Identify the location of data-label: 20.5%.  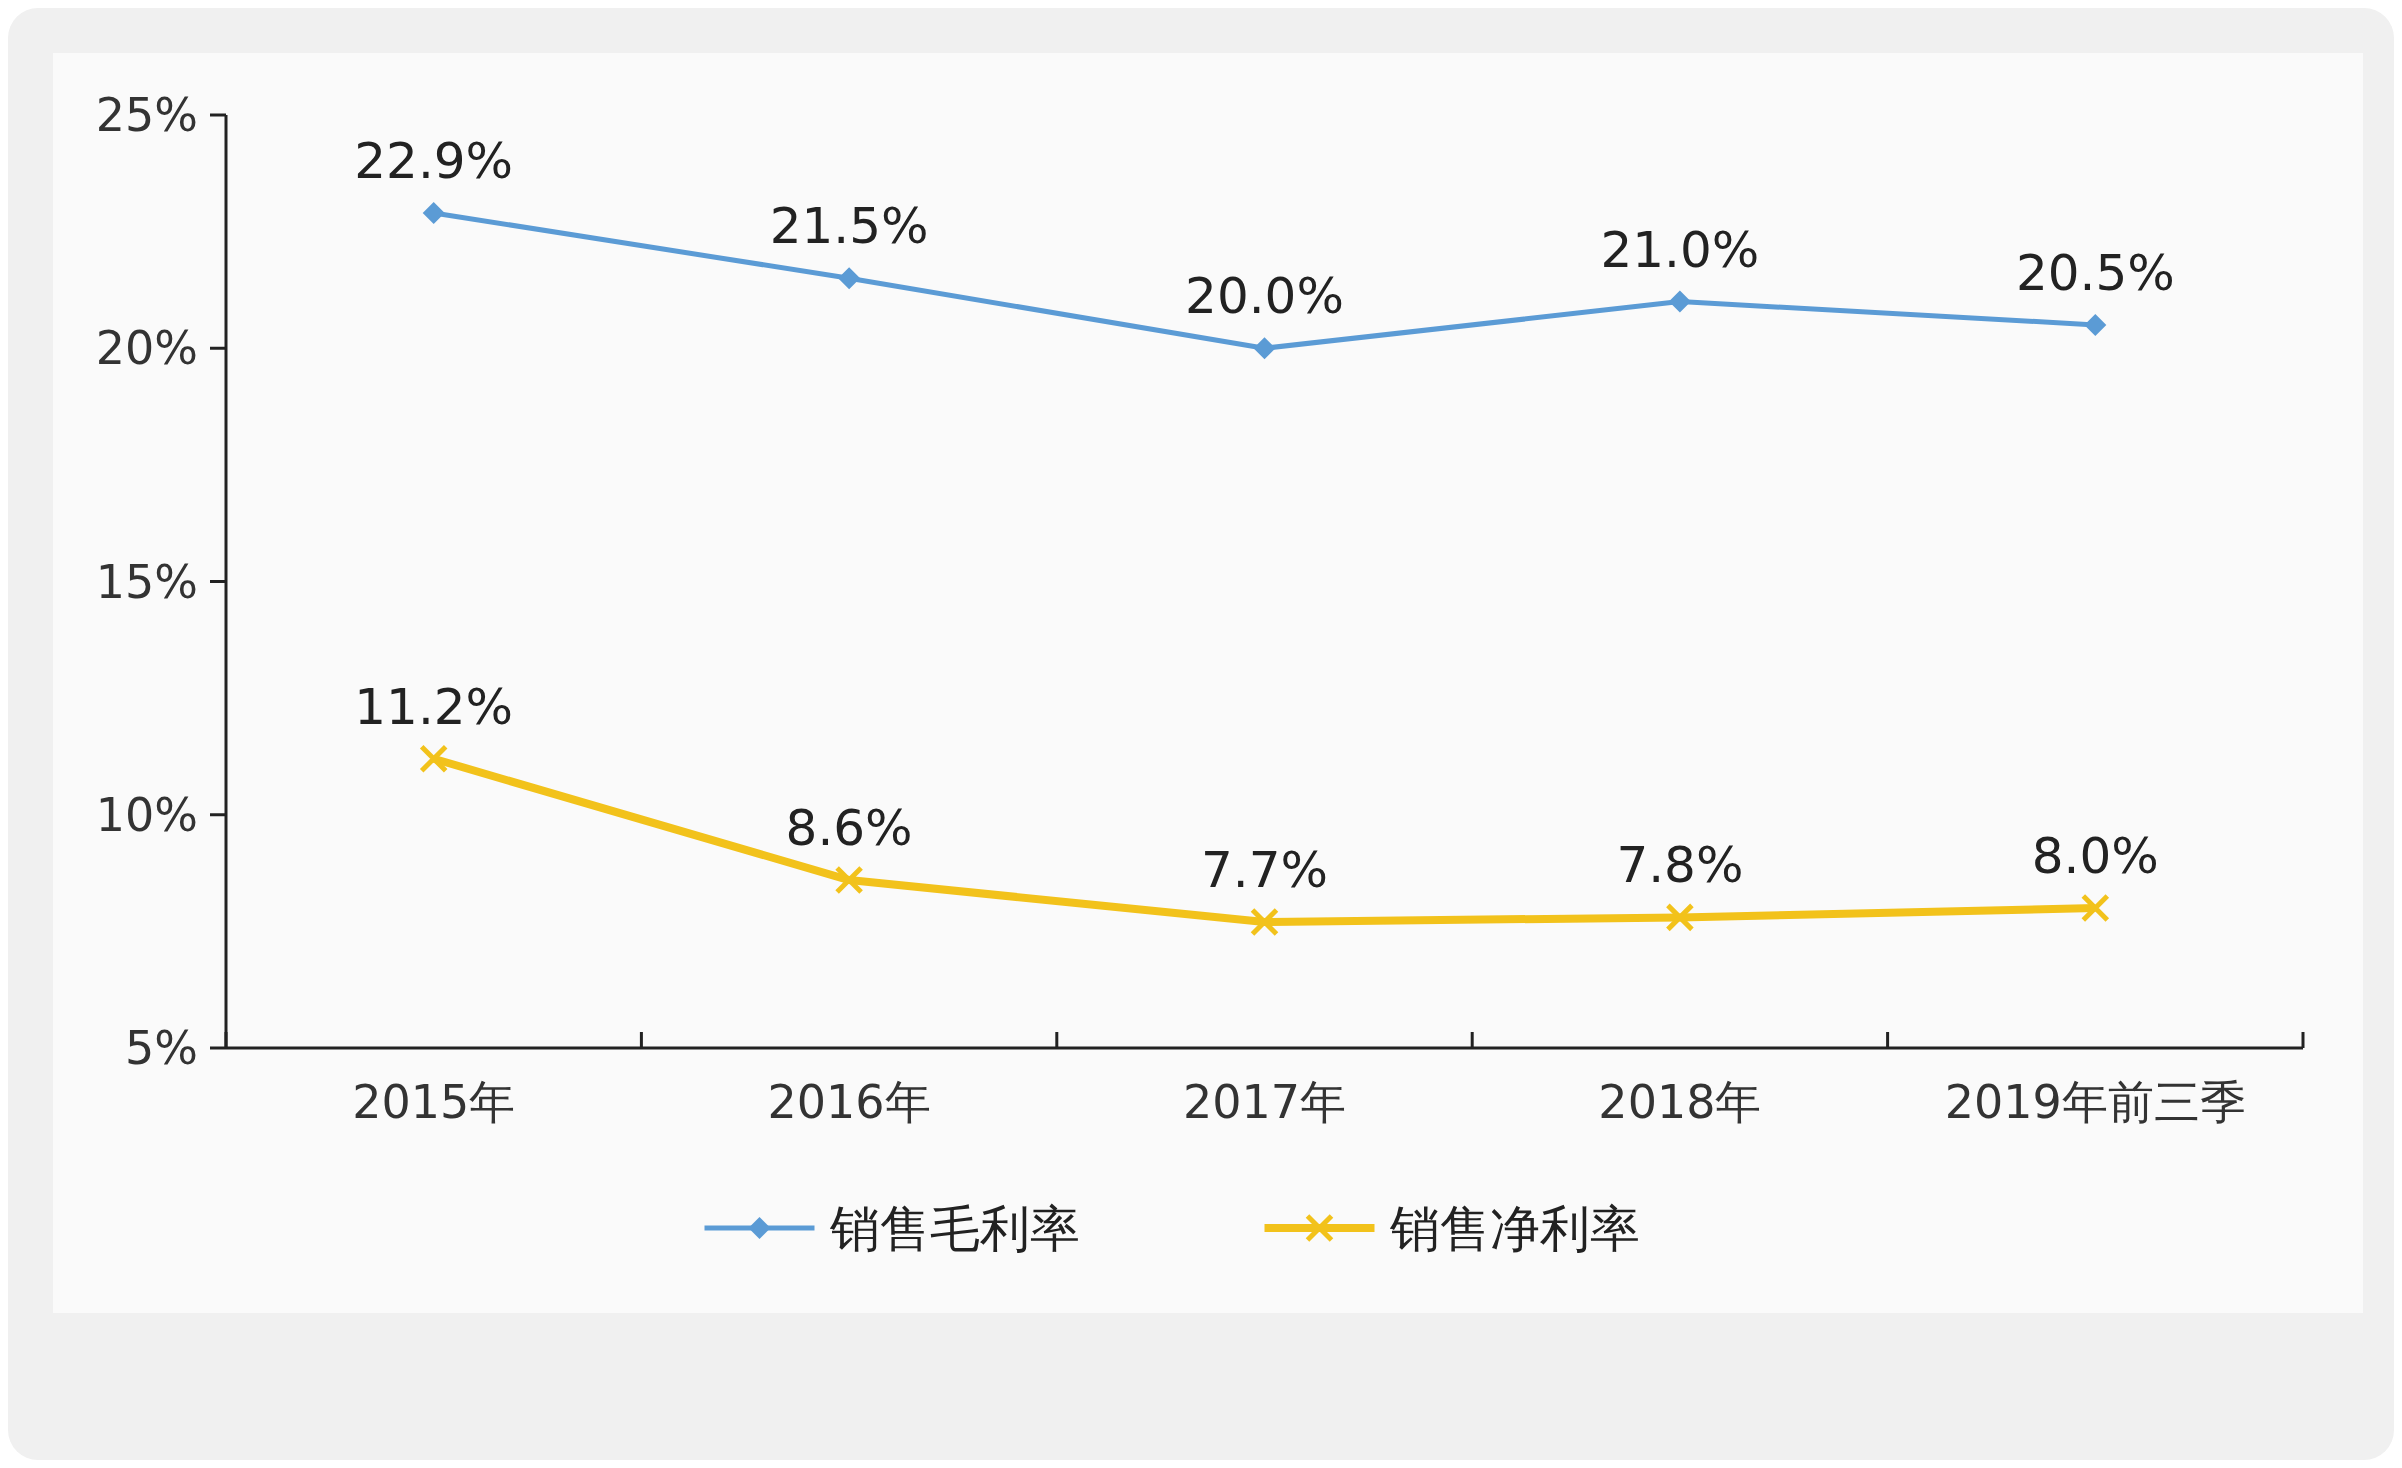
(2095, 272).